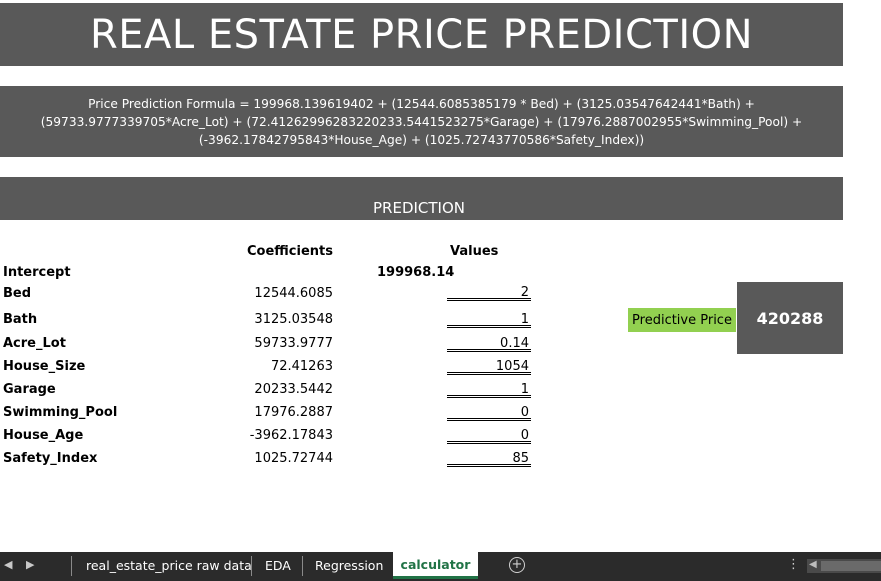 Image resolution: width=881 pixels, height=581 pixels. Describe the element at coordinates (790, 318) in the screenshot. I see `predictive-price-value: 420288` at that location.